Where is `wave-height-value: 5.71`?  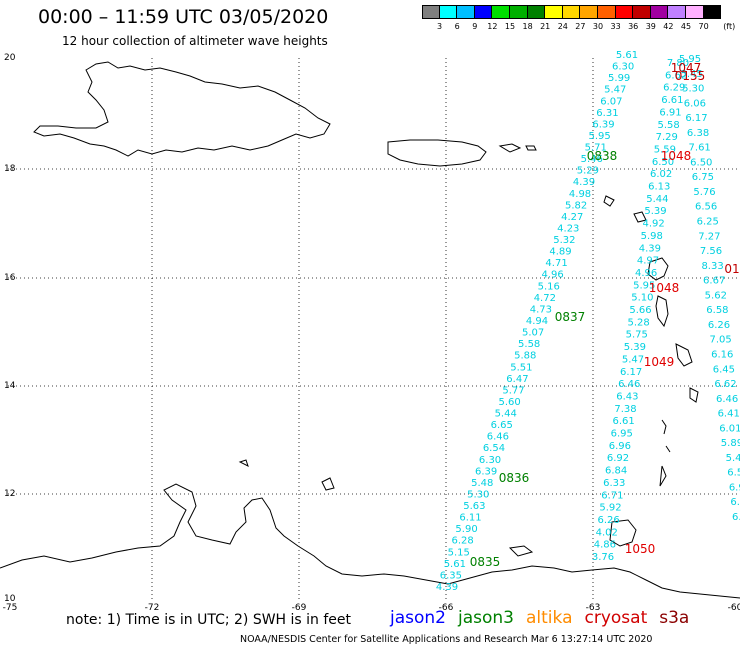
wave-height-value: 5.71 is located at coordinates (596, 148).